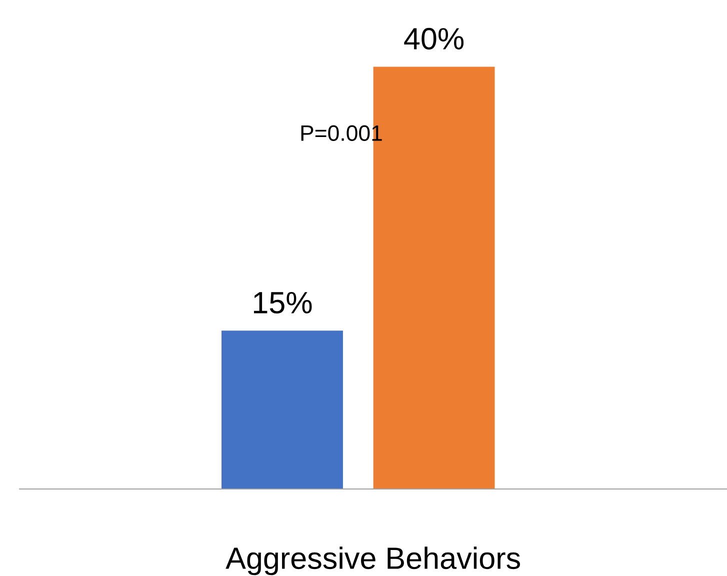  I want to click on data-label: 15%, so click(283, 303).